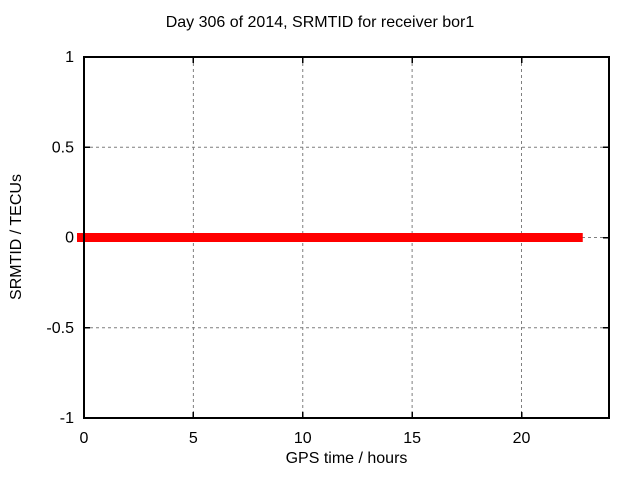 The width and height of the screenshot is (640, 480). Describe the element at coordinates (63, 147) in the screenshot. I see `y-tick-label: 0.5` at that location.